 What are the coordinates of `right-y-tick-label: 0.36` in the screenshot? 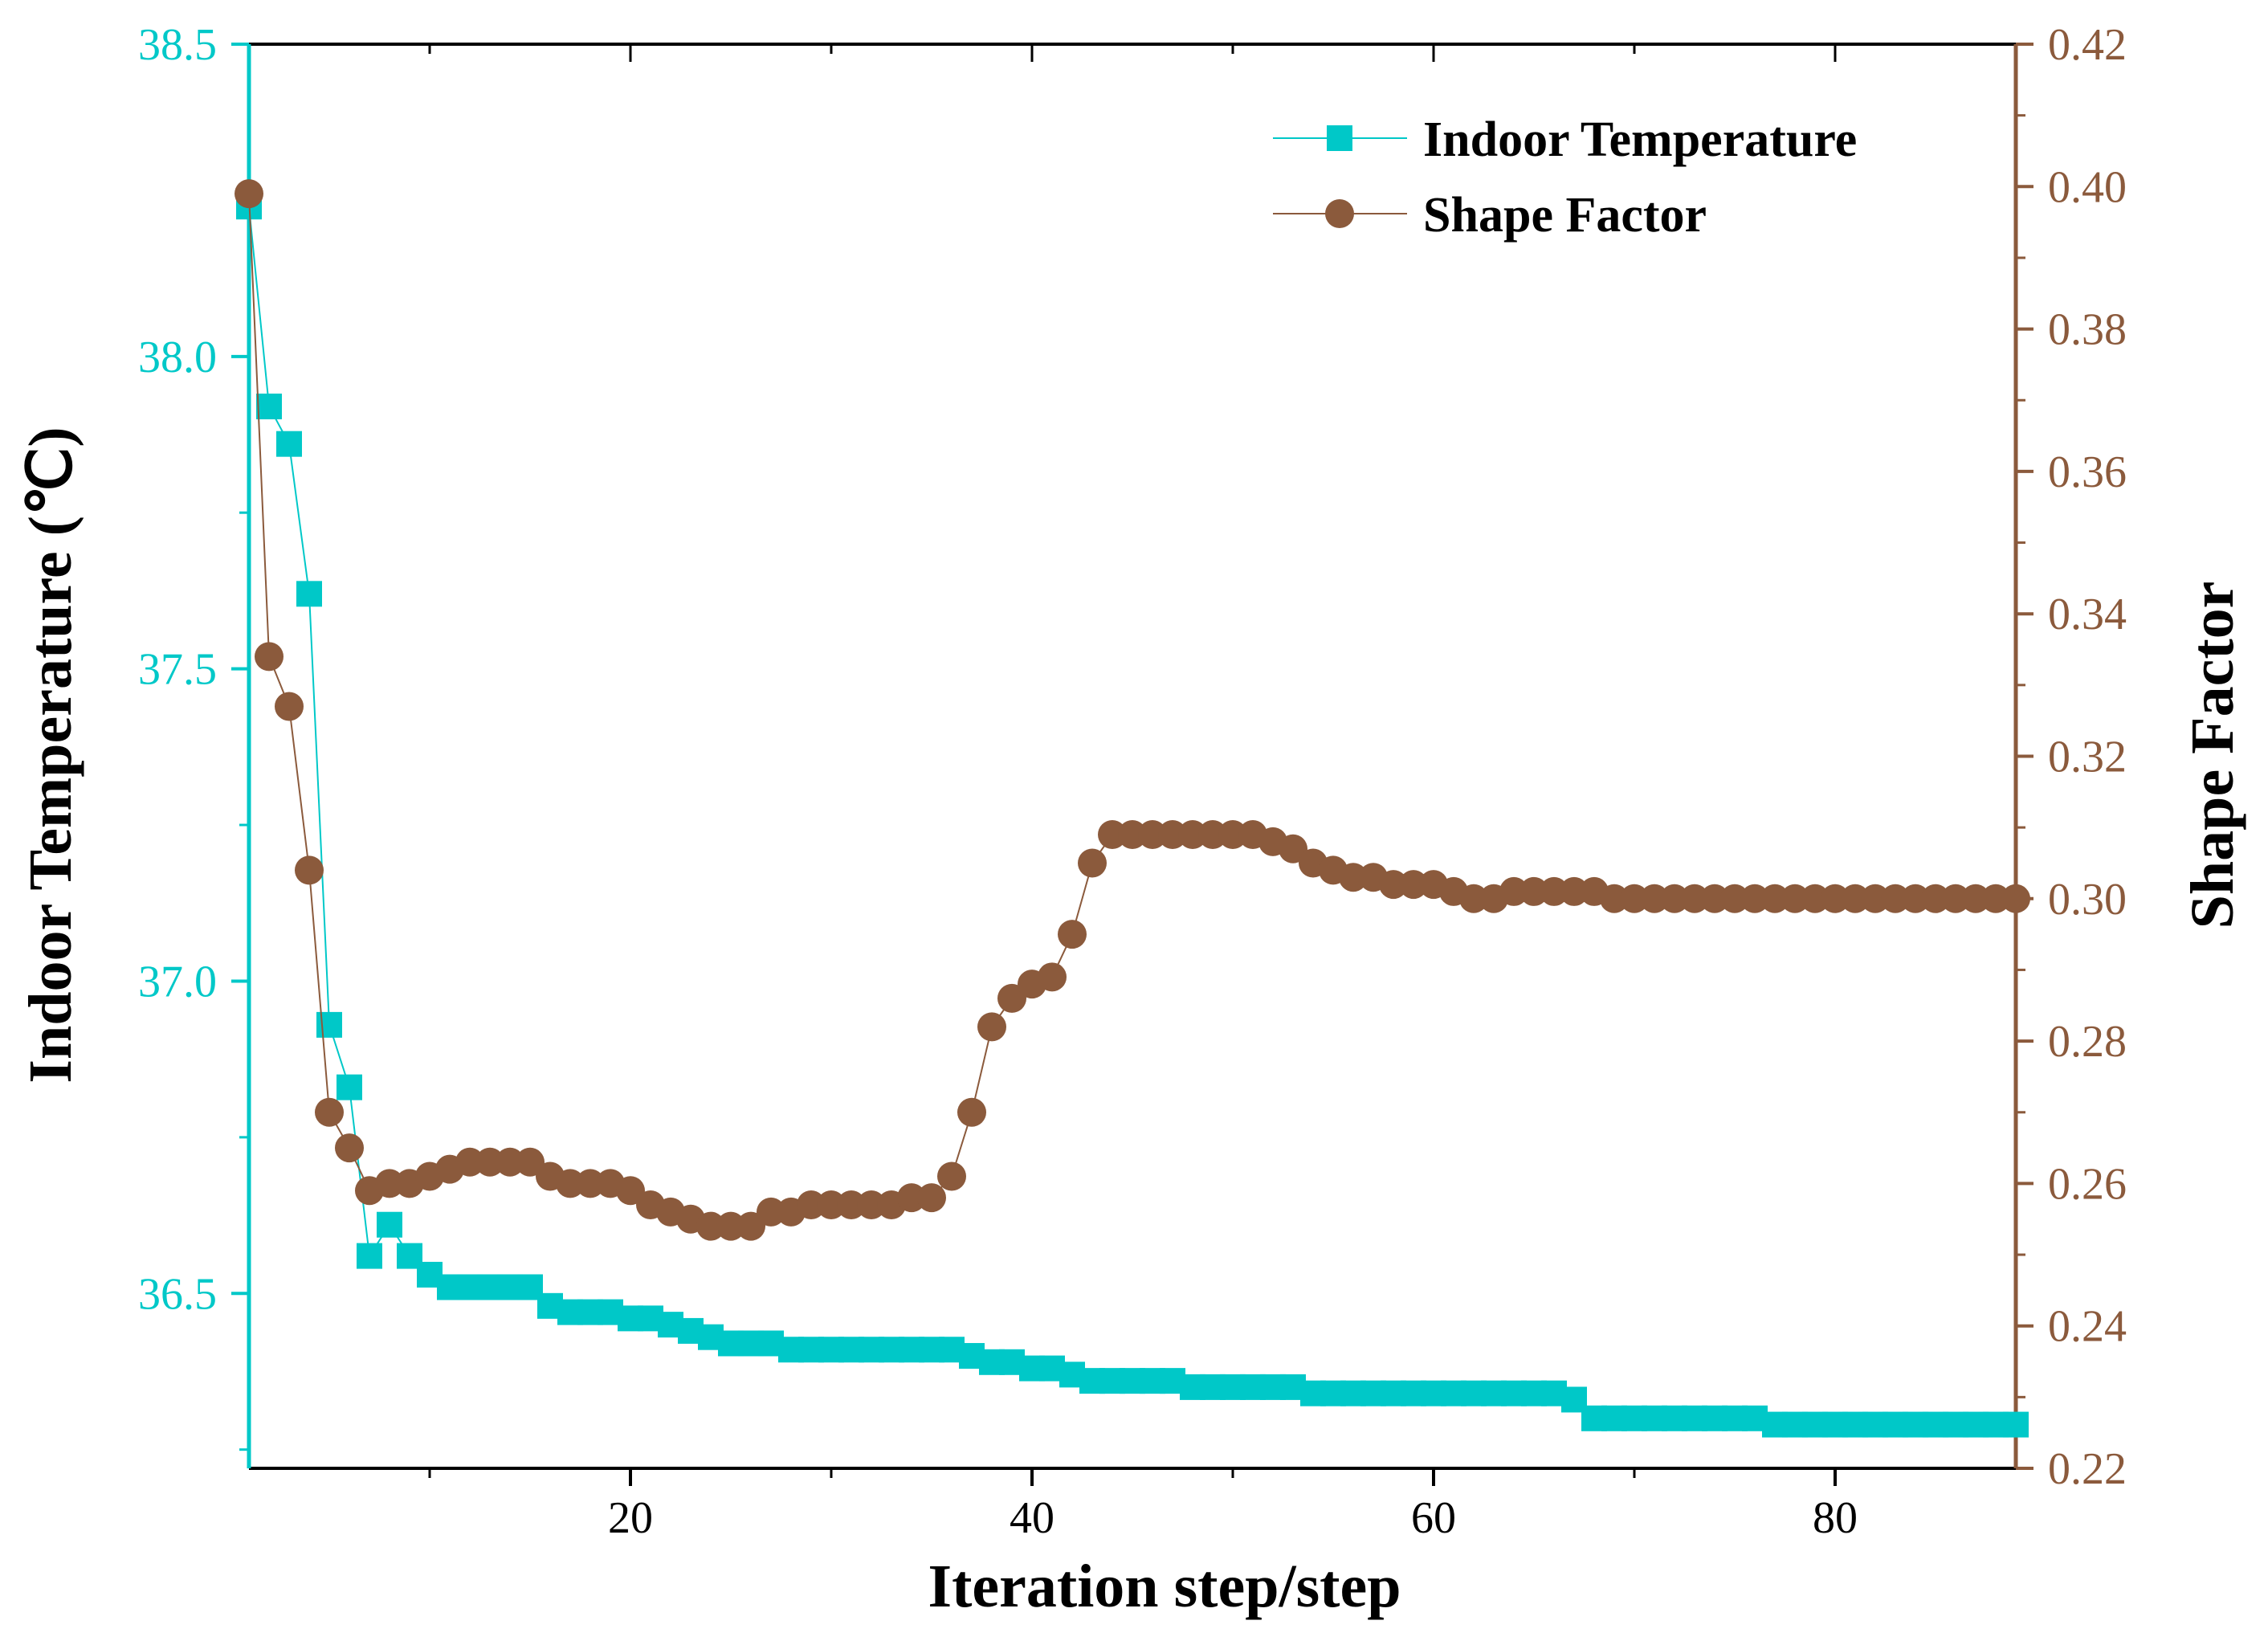 It's located at (2088, 472).